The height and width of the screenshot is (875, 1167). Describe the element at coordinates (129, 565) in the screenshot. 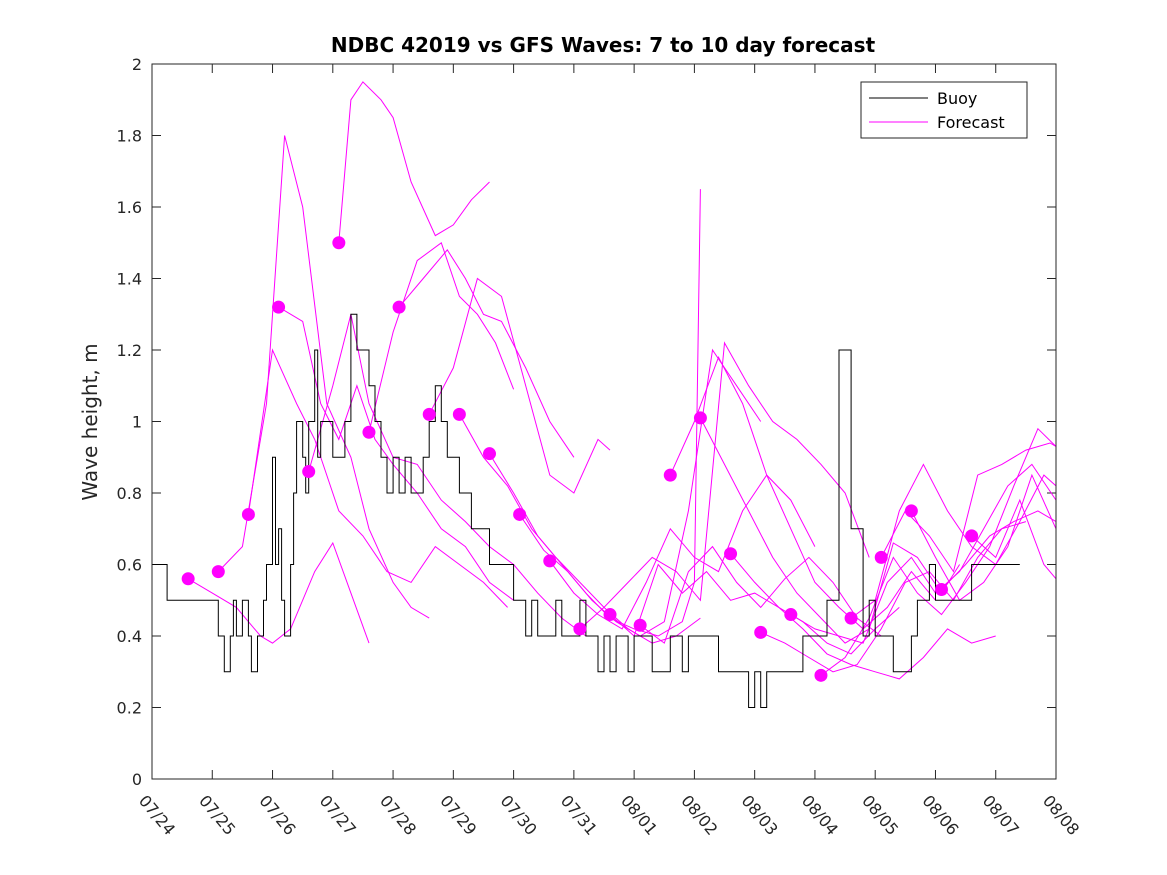

I see `y-tick-label: 0.6` at that location.